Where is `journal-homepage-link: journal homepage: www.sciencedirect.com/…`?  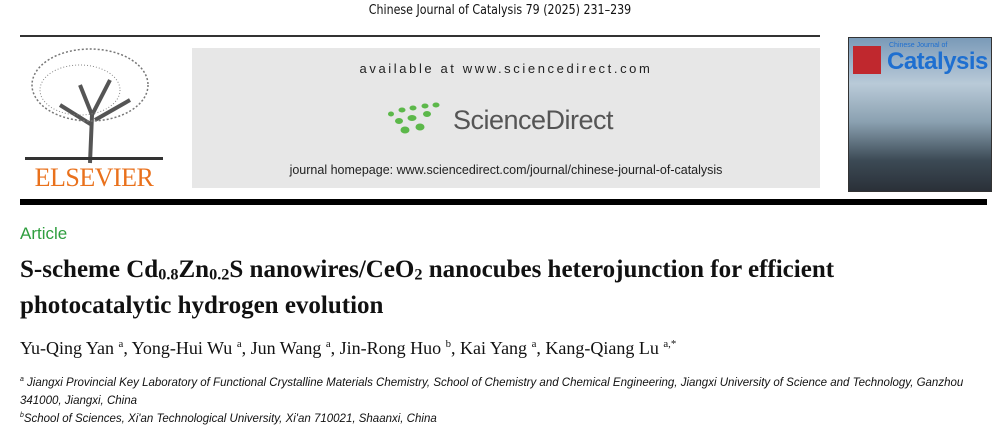
journal-homepage-link: journal homepage: www.sciencedirect.com/… is located at coordinates (506, 170).